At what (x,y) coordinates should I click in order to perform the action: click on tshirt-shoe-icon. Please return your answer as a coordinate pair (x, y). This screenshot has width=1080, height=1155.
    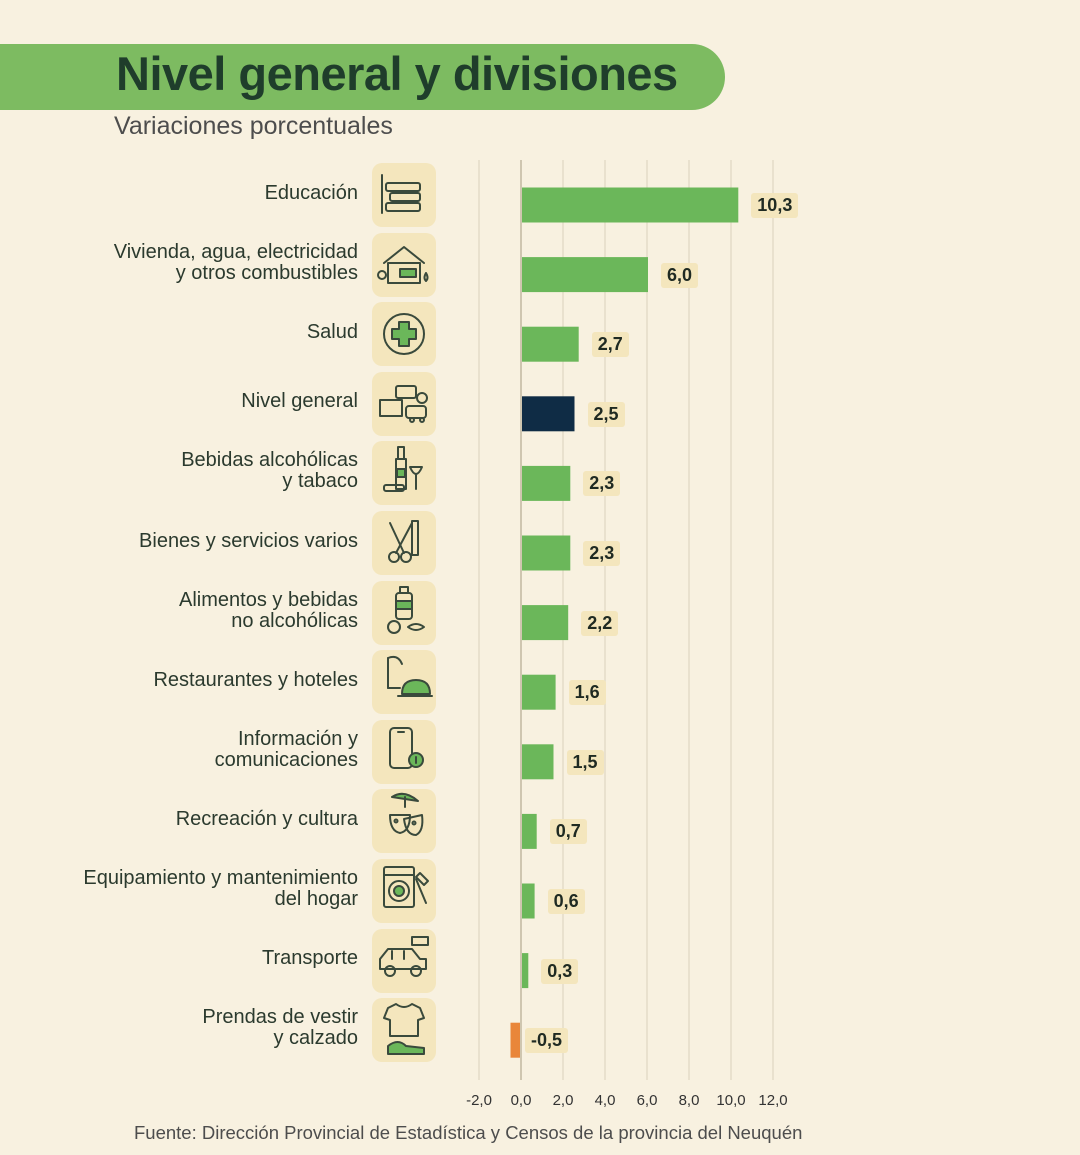
    Looking at the image, I should click on (404, 1030).